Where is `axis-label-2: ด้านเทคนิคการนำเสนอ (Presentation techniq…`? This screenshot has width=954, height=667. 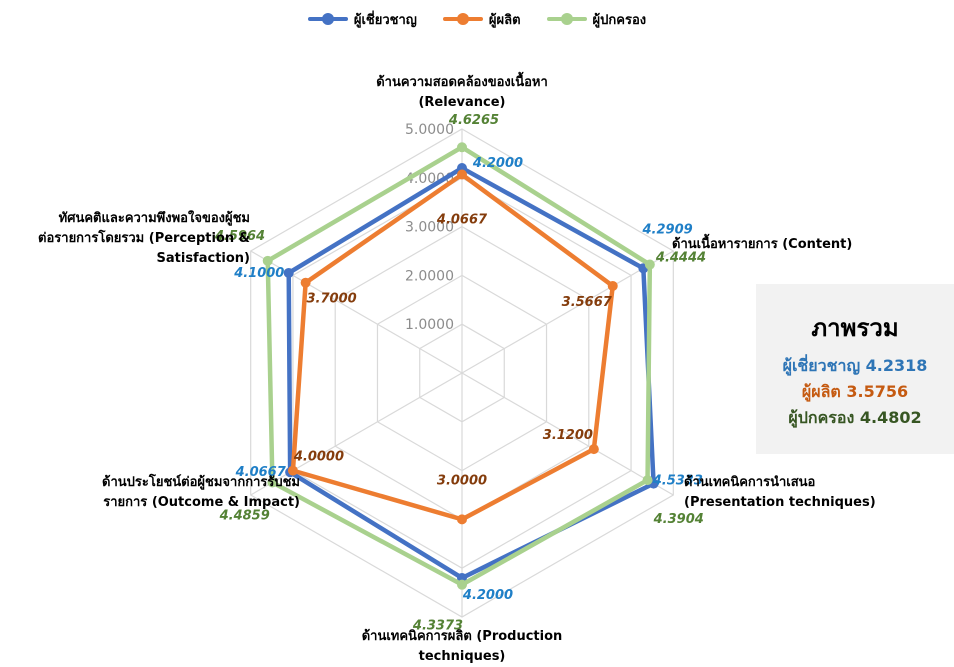
axis-label-2: ด้านเทคนิคการนำเสนอ (Presentation techniq… is located at coordinates (780, 492).